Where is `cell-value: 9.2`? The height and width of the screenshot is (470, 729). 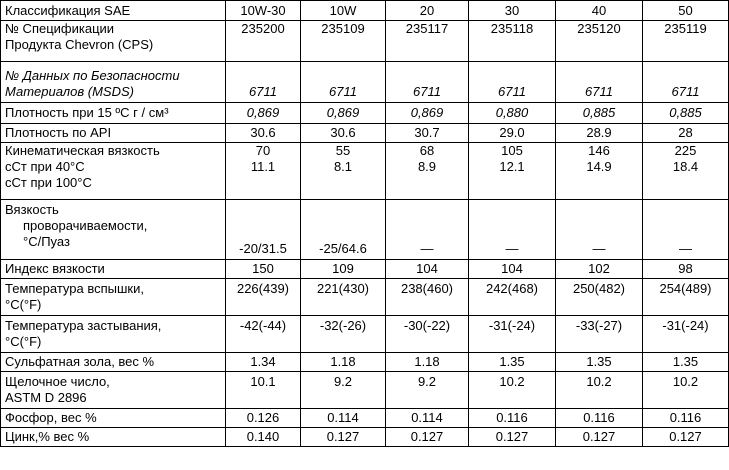 cell-value: 9.2 is located at coordinates (343, 390).